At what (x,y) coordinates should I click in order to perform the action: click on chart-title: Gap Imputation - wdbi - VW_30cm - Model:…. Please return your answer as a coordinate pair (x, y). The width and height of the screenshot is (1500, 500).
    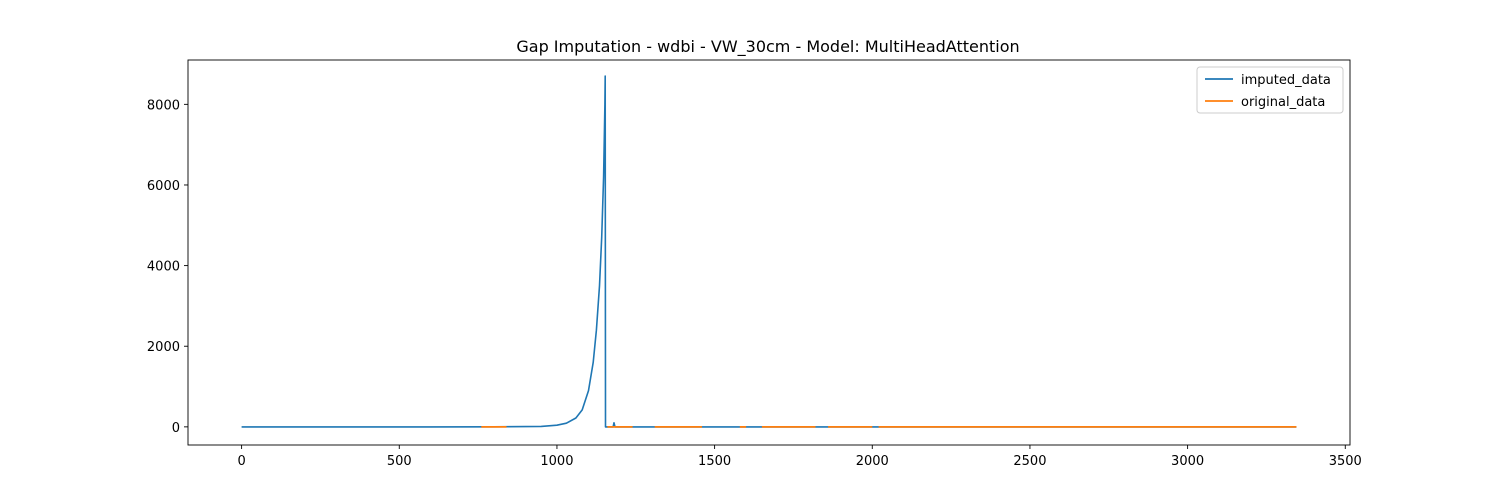
    Looking at the image, I should click on (767, 47).